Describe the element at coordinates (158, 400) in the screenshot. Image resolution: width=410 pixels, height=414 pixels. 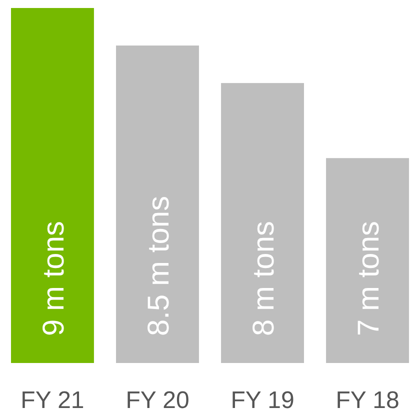
I see `x-tick-label: FY 20` at that location.